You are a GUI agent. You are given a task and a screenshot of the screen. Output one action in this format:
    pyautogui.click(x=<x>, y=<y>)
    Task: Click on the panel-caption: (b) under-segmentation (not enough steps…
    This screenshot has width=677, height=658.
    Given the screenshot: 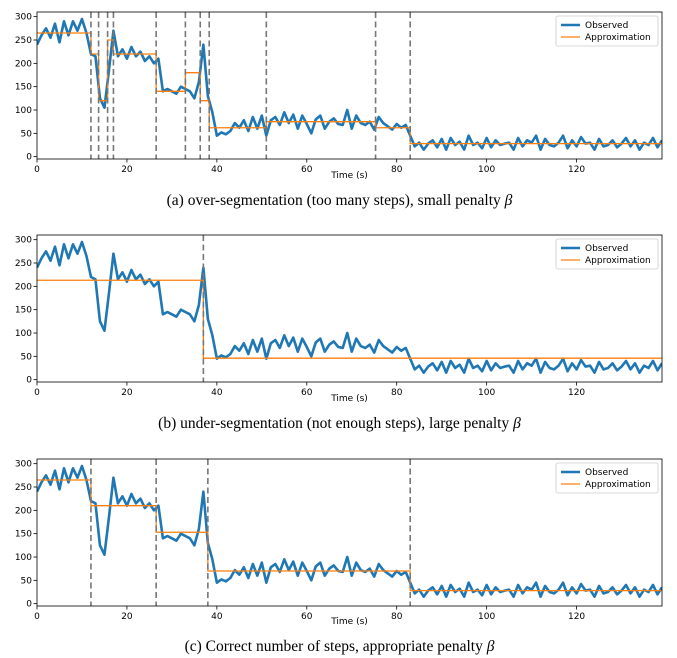 What is the action you would take?
    pyautogui.click(x=339, y=423)
    